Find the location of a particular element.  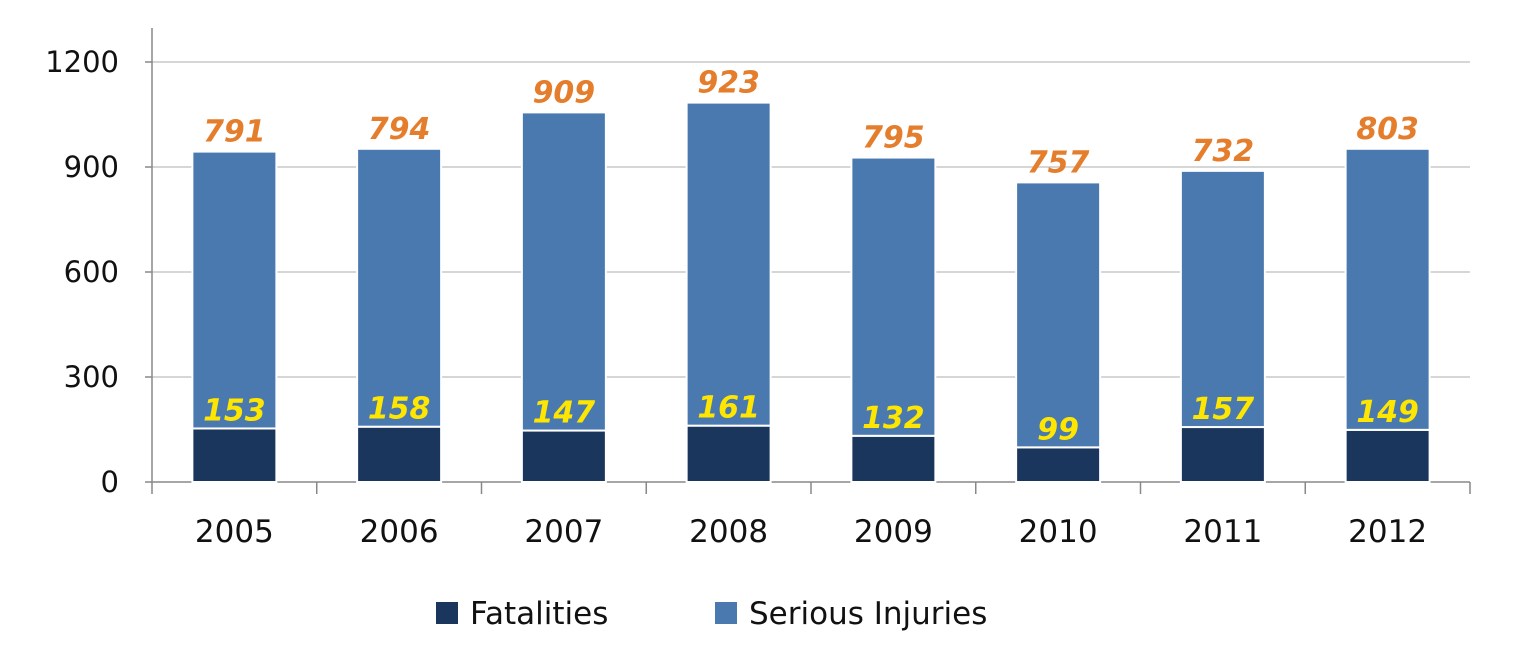

legend-item-serious-injuries: Serious Injuries is located at coordinates (851, 614).